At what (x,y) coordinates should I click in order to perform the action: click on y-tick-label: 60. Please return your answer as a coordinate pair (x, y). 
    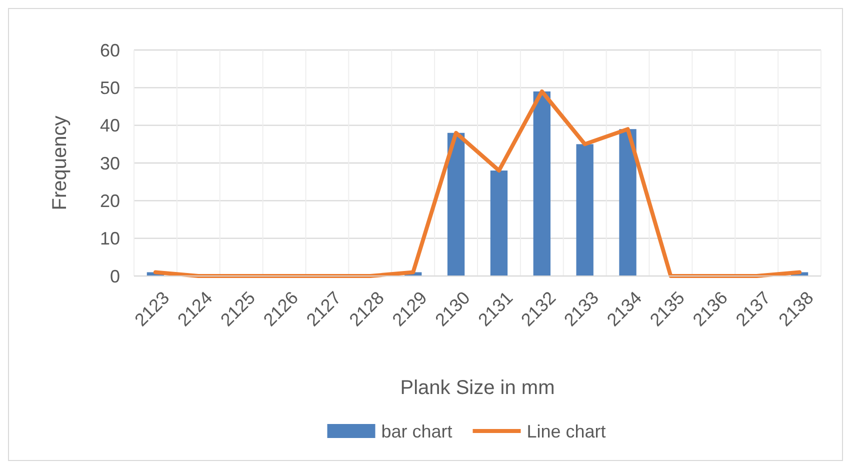
    Looking at the image, I should click on (110, 50).